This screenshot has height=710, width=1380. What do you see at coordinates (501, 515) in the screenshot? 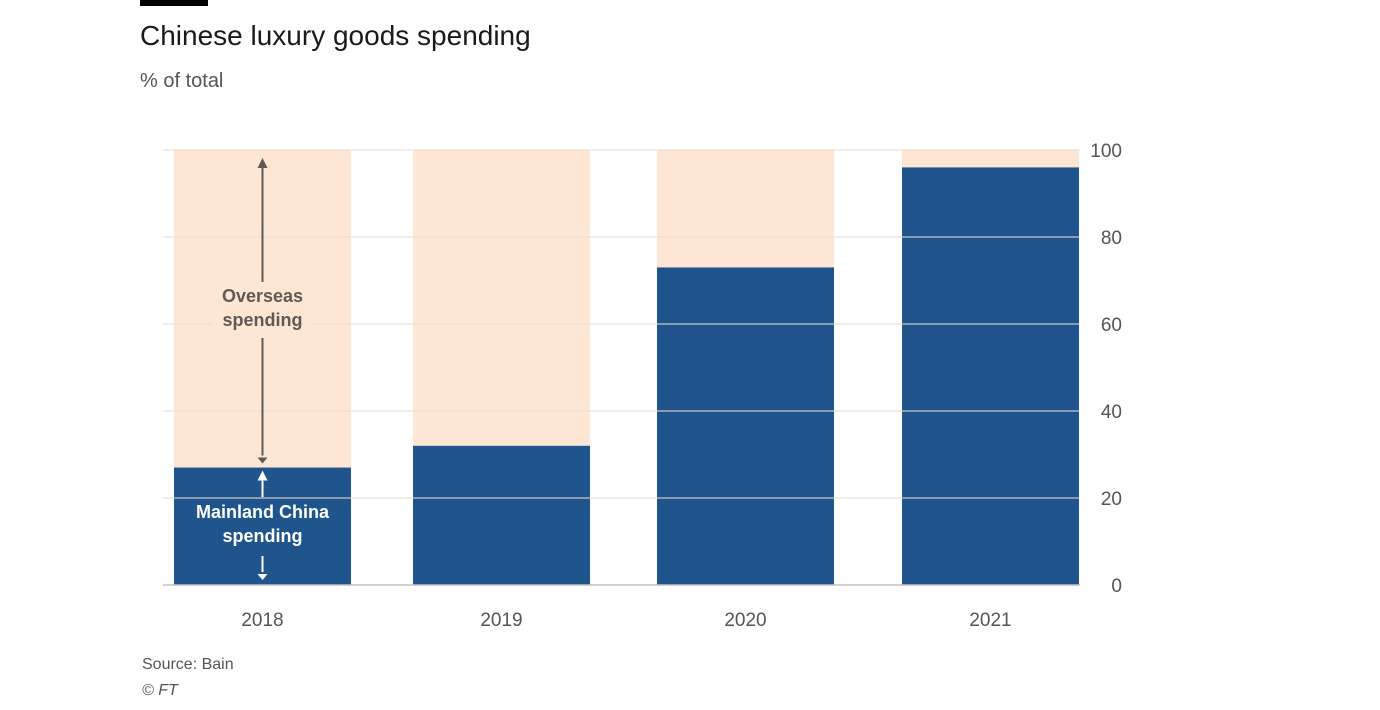
I see `bar-mainland-2019` at bounding box center [501, 515].